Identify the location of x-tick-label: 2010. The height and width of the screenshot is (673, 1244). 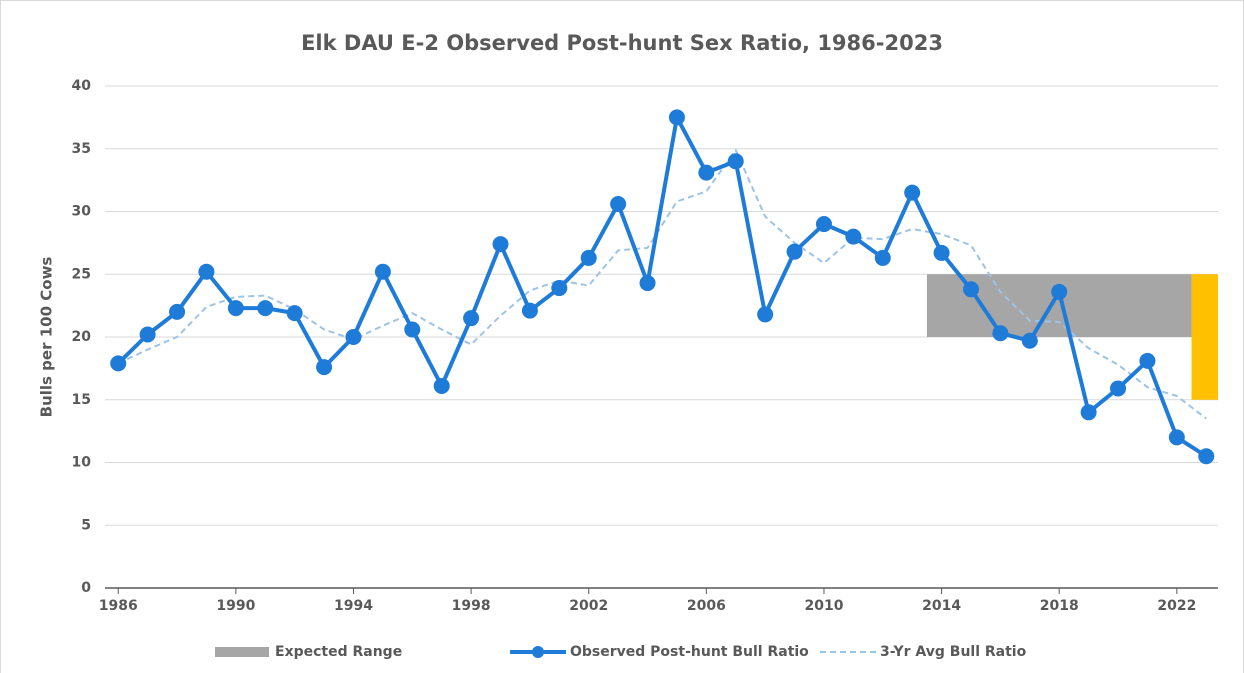
(823, 606).